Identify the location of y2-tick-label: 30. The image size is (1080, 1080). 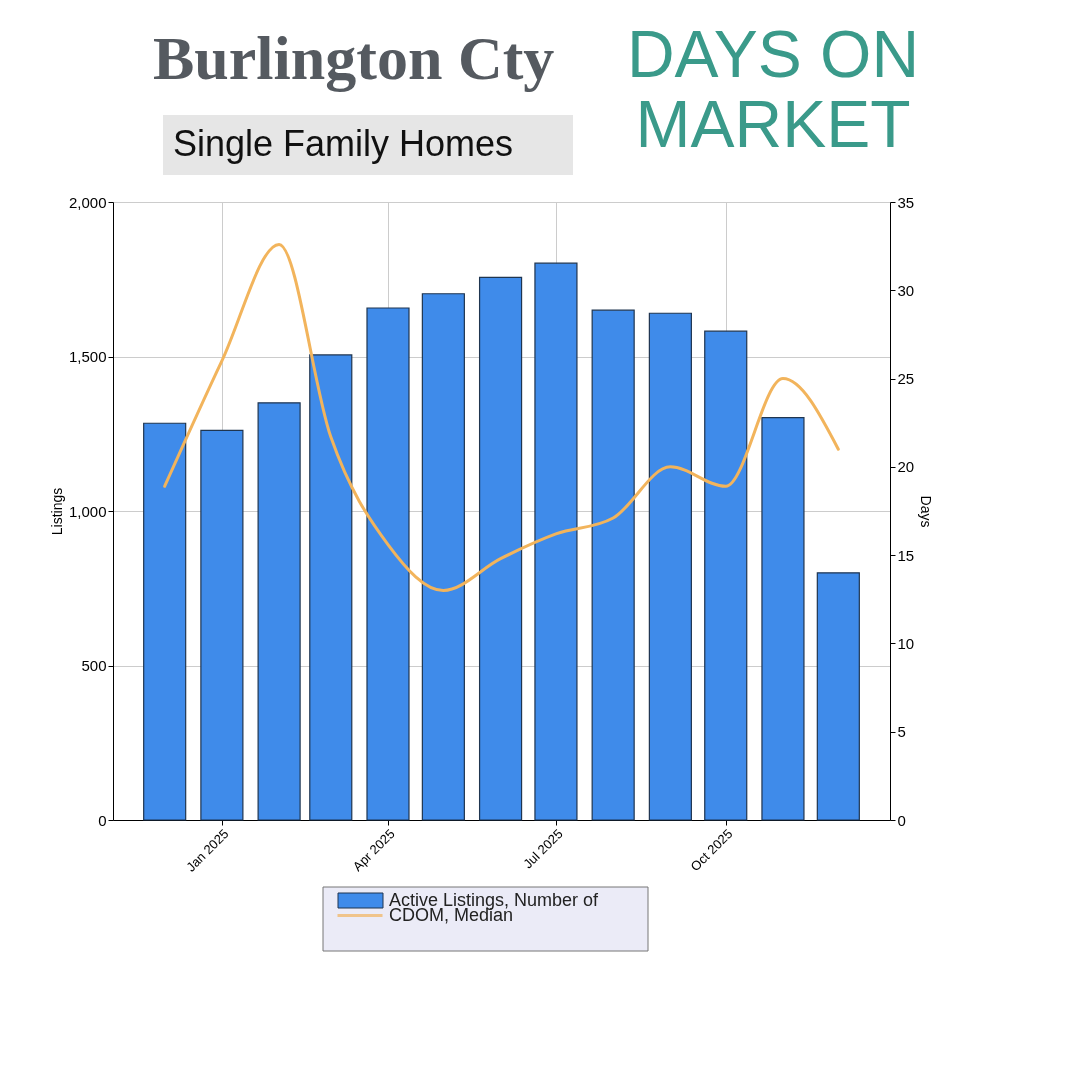
(906, 290).